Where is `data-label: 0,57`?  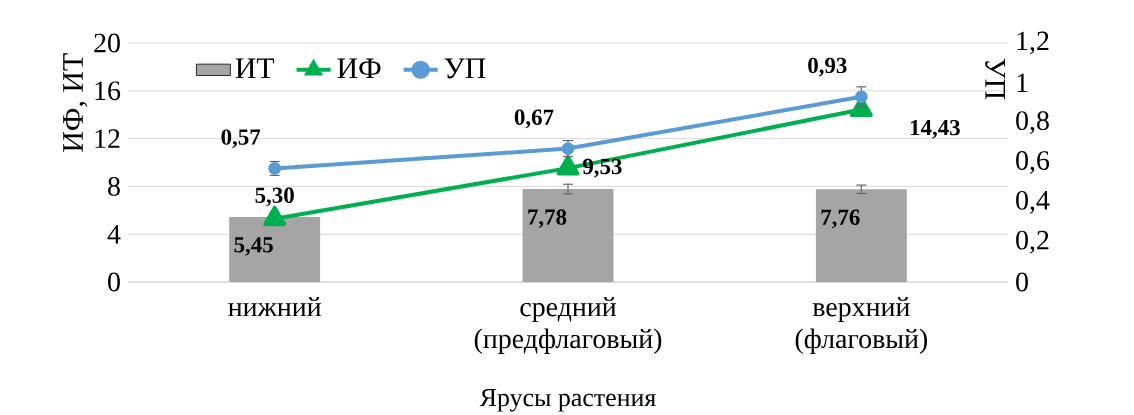
data-label: 0,57 is located at coordinates (241, 139).